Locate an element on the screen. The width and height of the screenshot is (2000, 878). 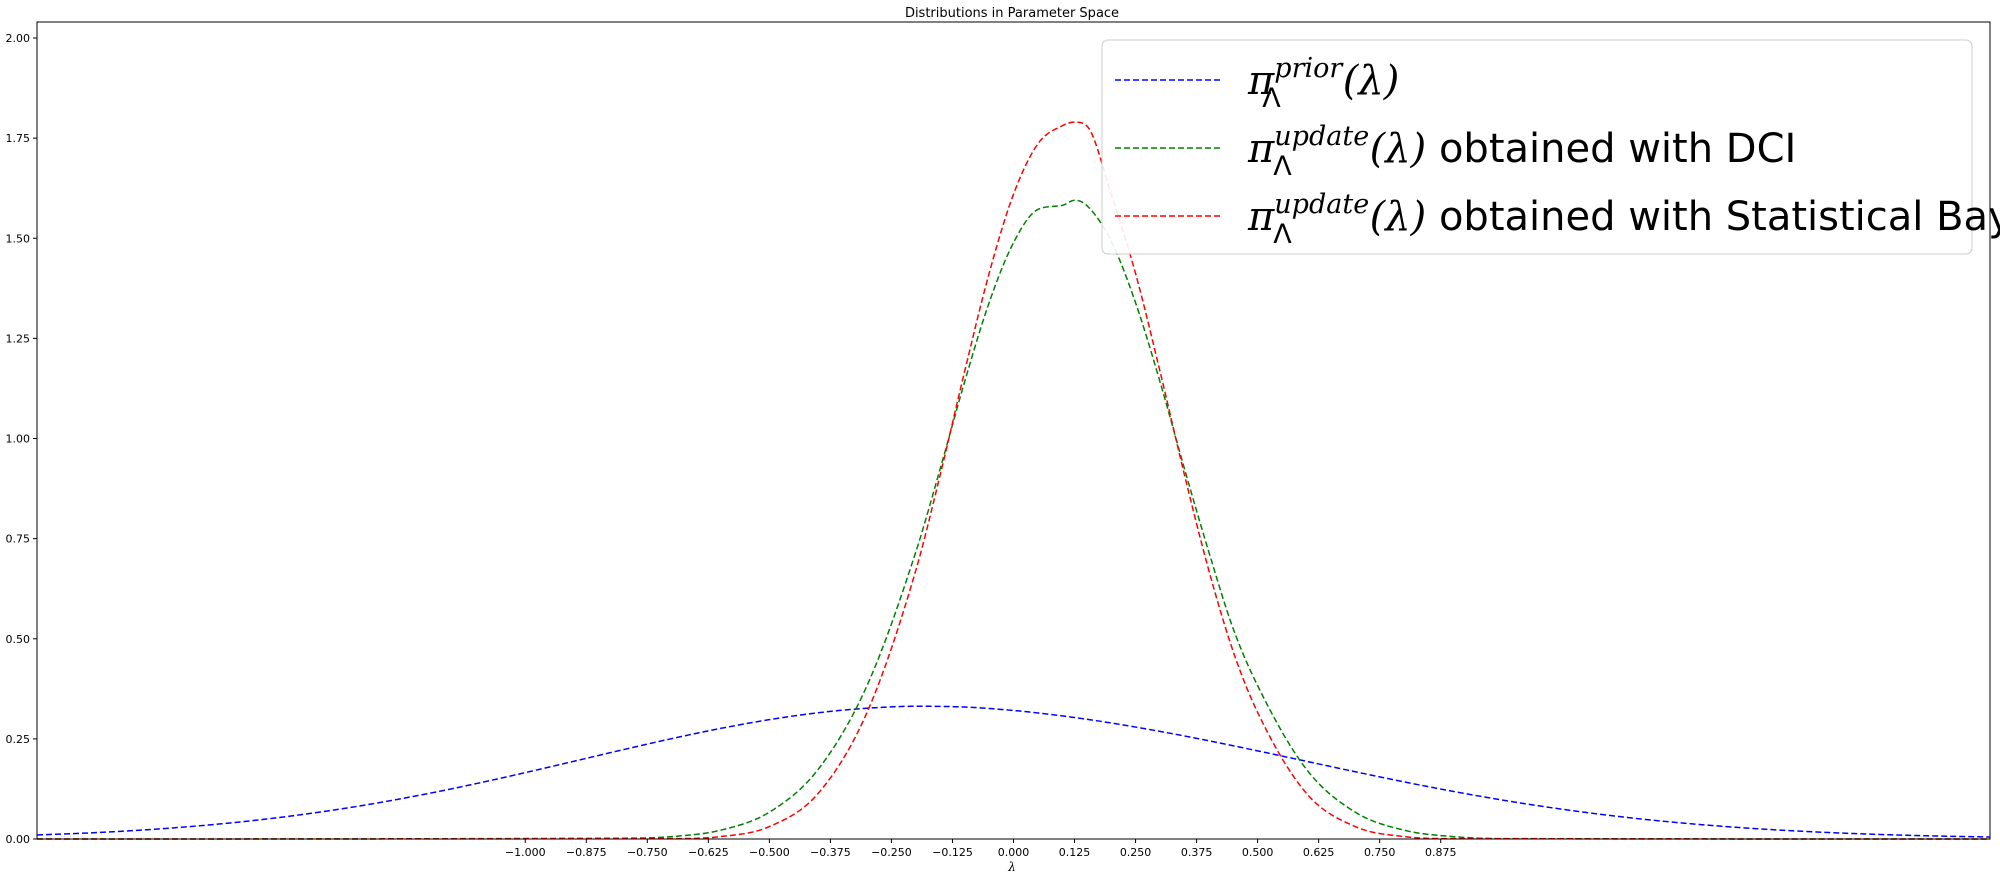
legend-frame is located at coordinates (1537, 147).